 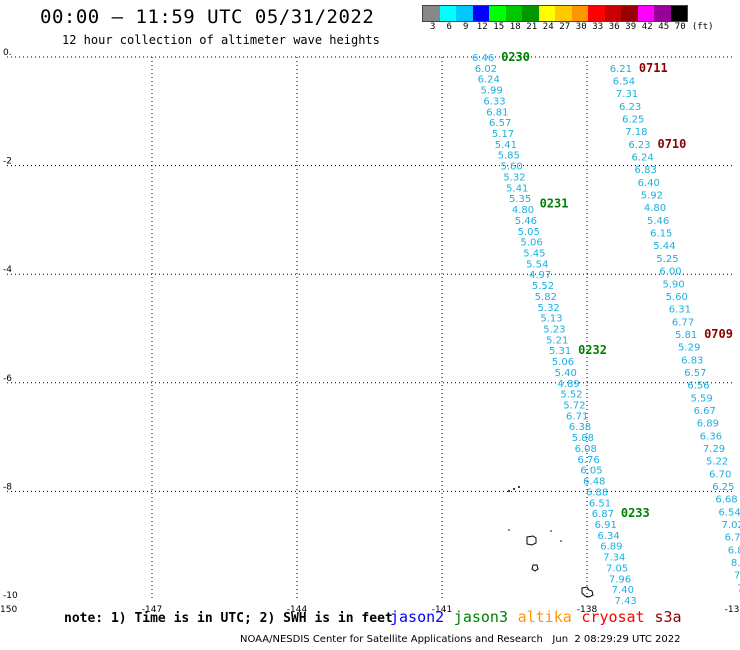 What do you see at coordinates (695, 373) in the screenshot?
I see `wave-height-value: 6.57` at bounding box center [695, 373].